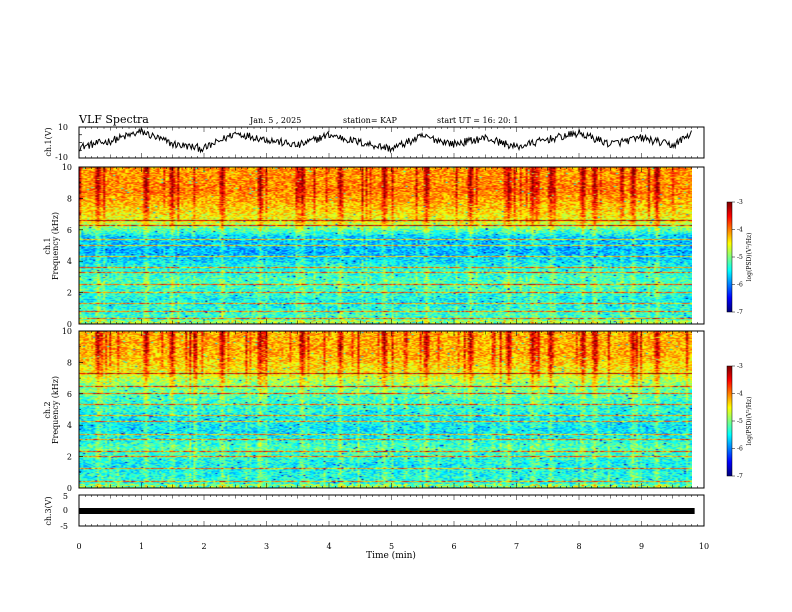  What do you see at coordinates (78, 546) in the screenshot?
I see `time-tick-label: 0` at bounding box center [78, 546].